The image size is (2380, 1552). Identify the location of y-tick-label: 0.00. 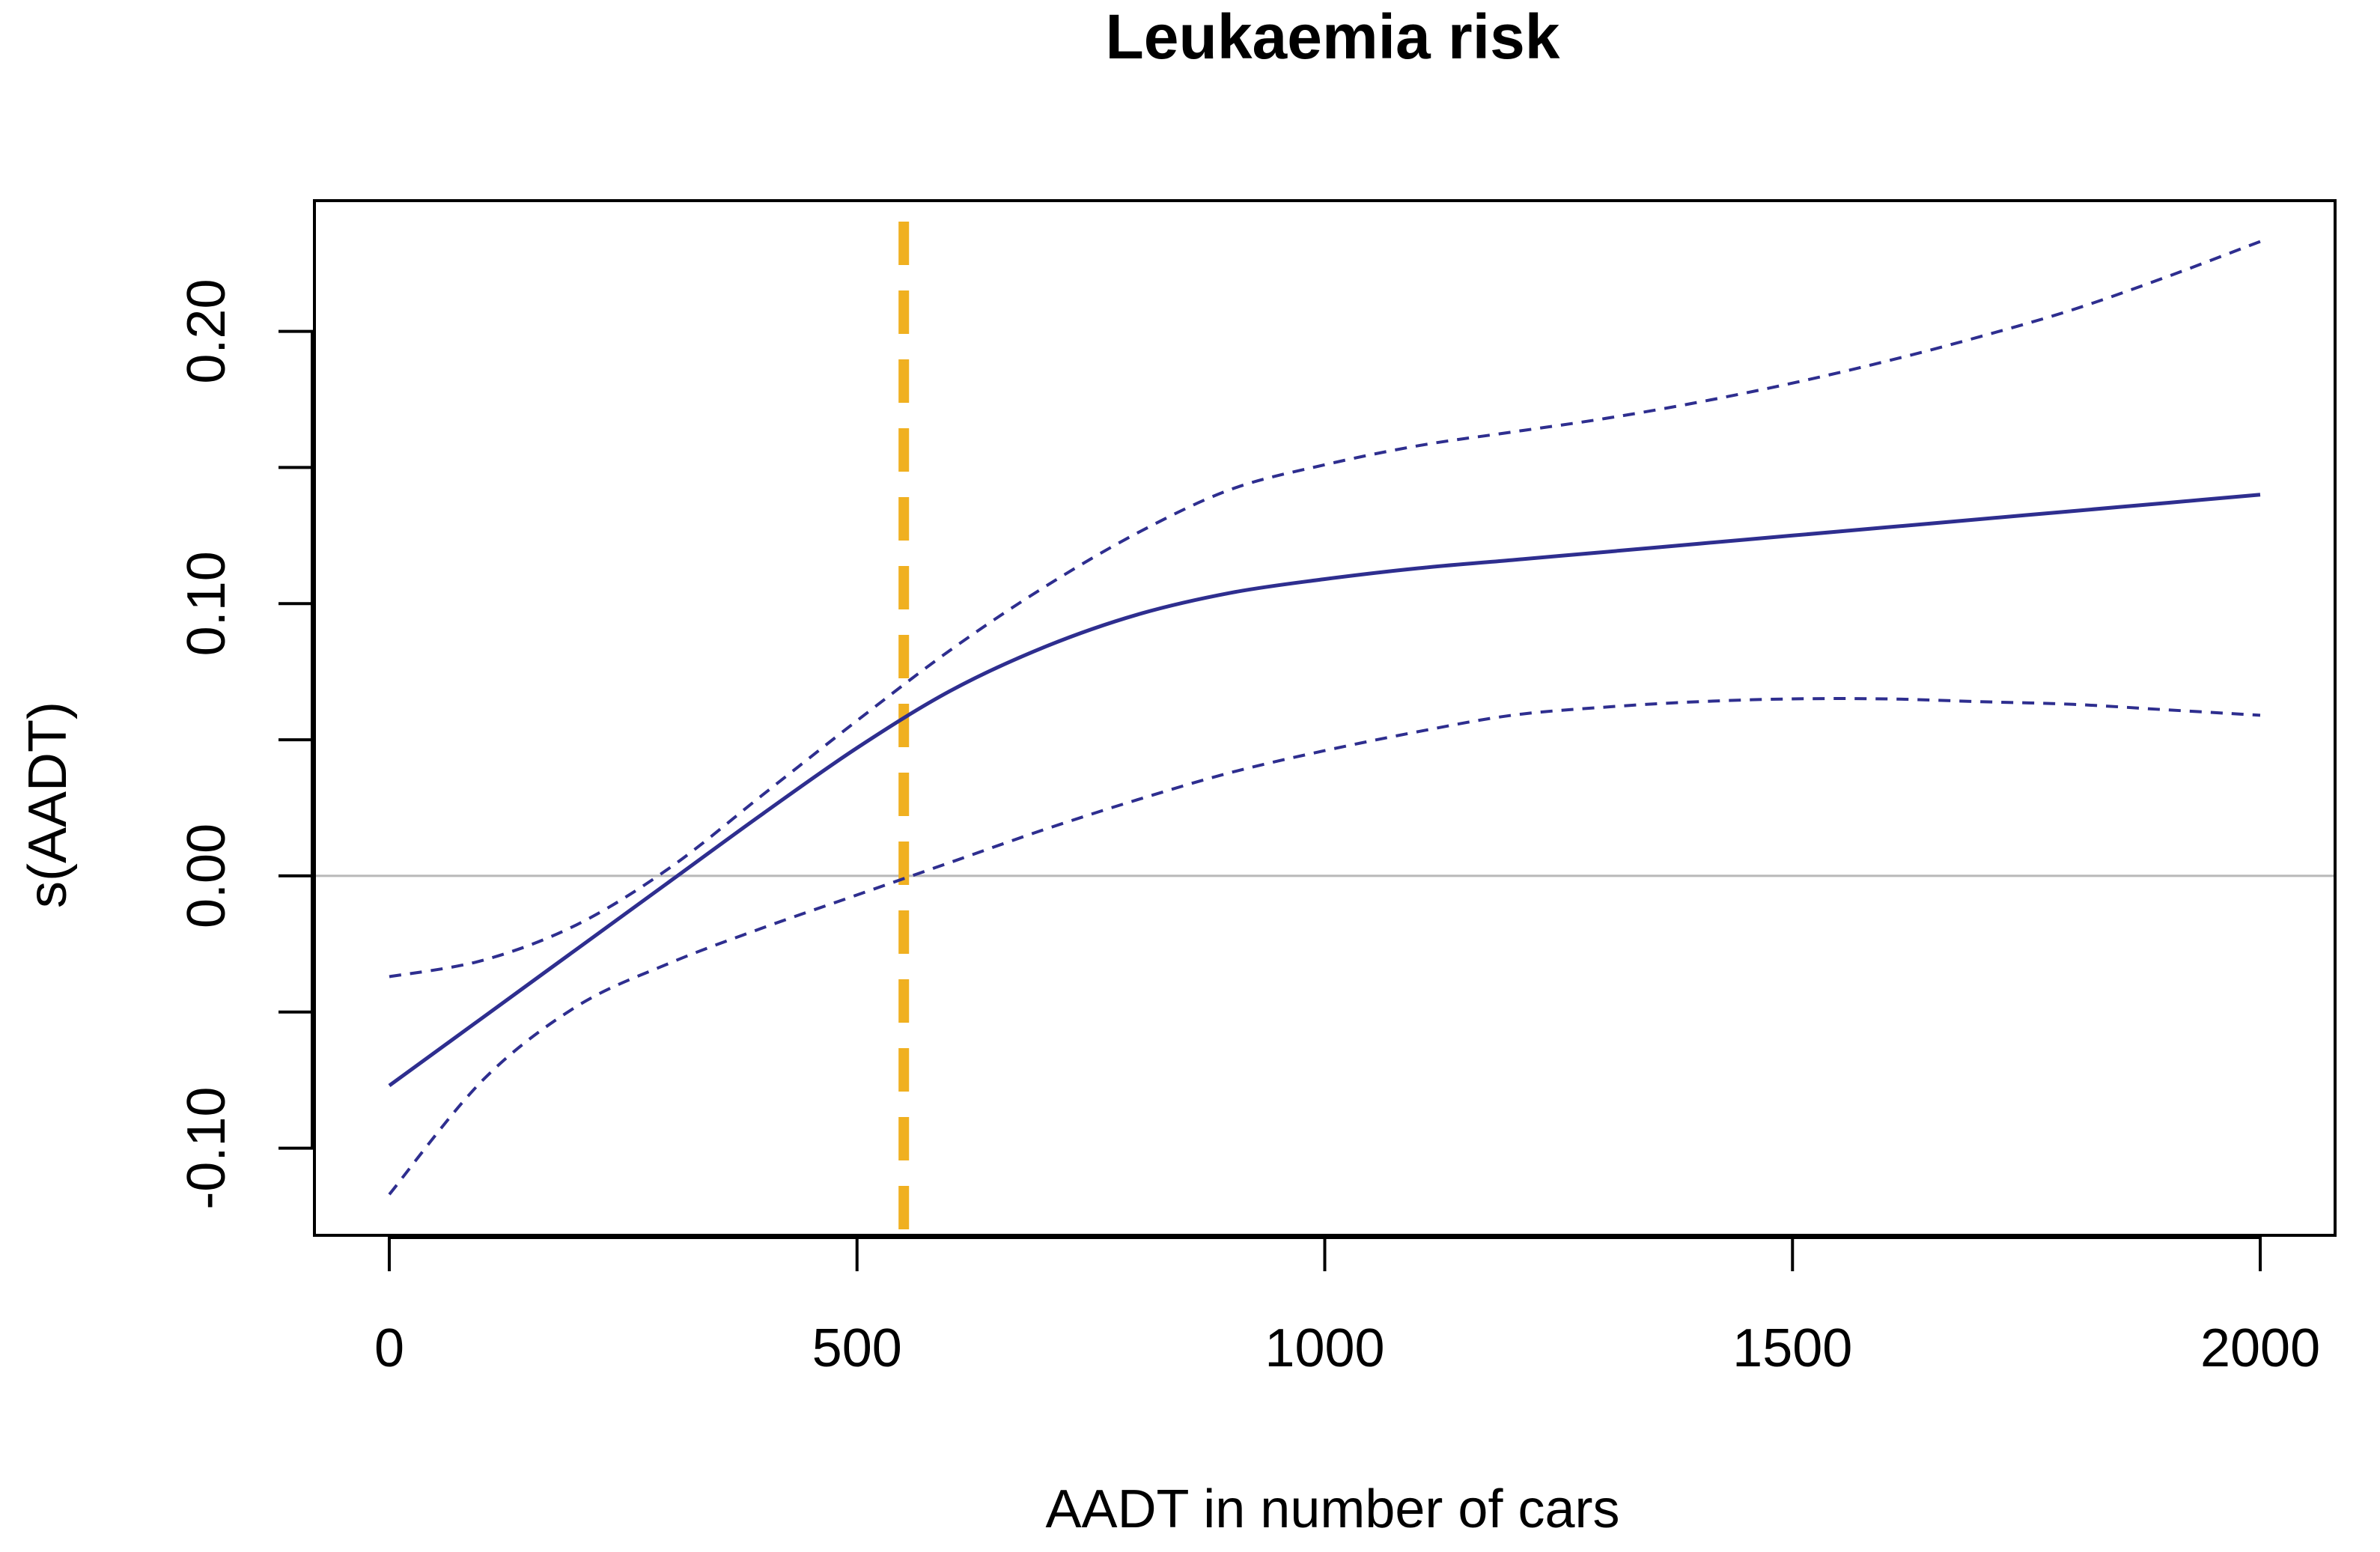
(207, 876).